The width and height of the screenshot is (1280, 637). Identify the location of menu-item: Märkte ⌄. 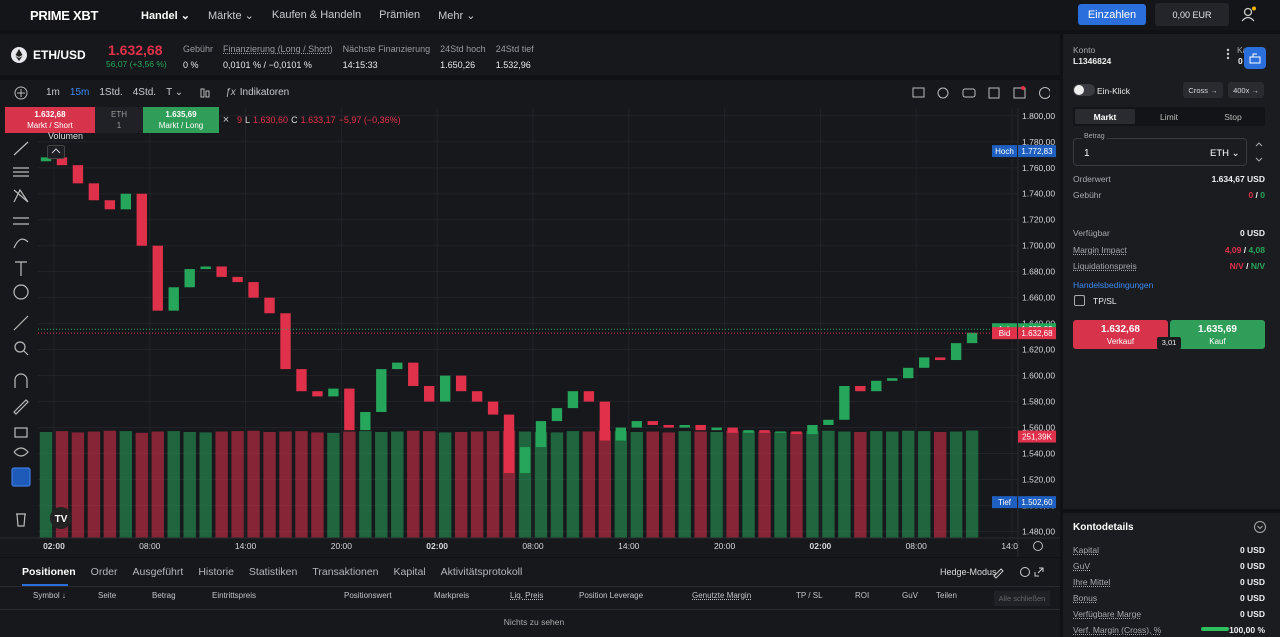
(230, 15).